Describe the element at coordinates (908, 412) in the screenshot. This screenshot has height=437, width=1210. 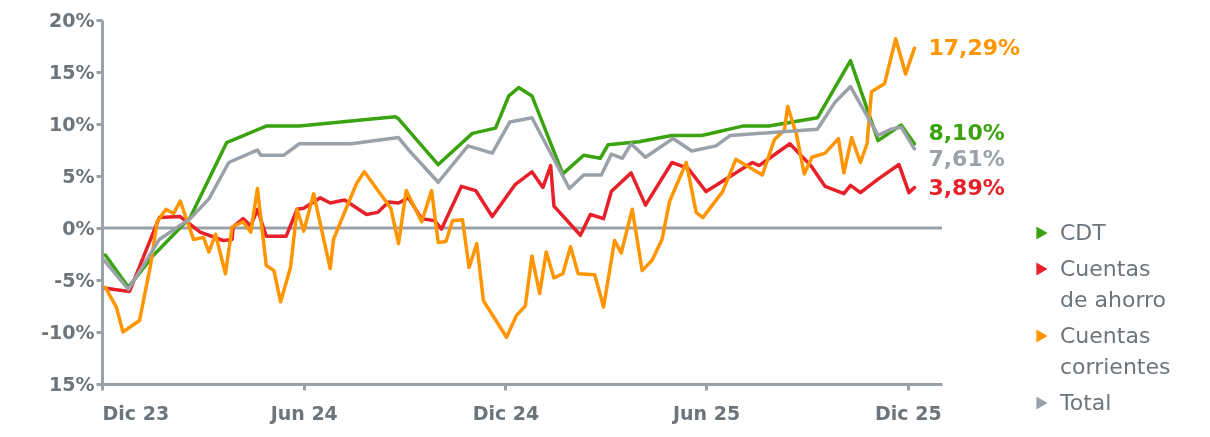
I see `x-tick-label: Dic 25` at that location.